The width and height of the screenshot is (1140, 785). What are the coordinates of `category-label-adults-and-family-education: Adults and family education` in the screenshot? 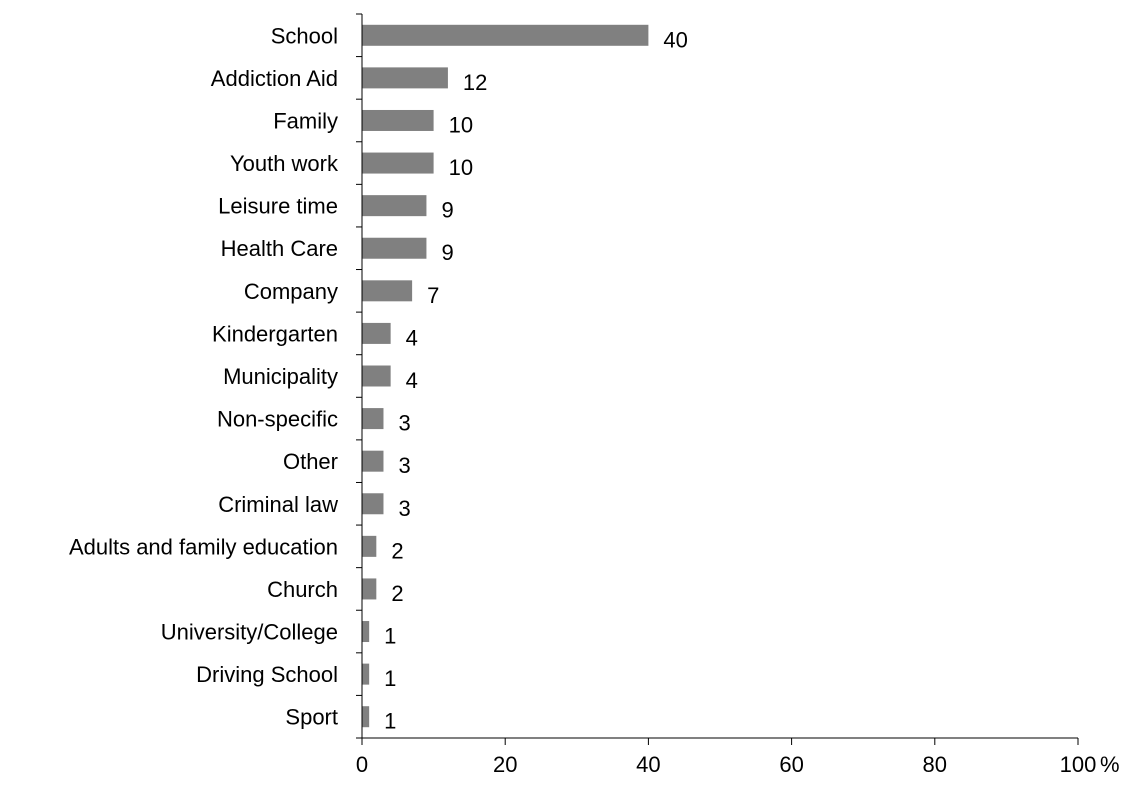 It's located at (203, 546).